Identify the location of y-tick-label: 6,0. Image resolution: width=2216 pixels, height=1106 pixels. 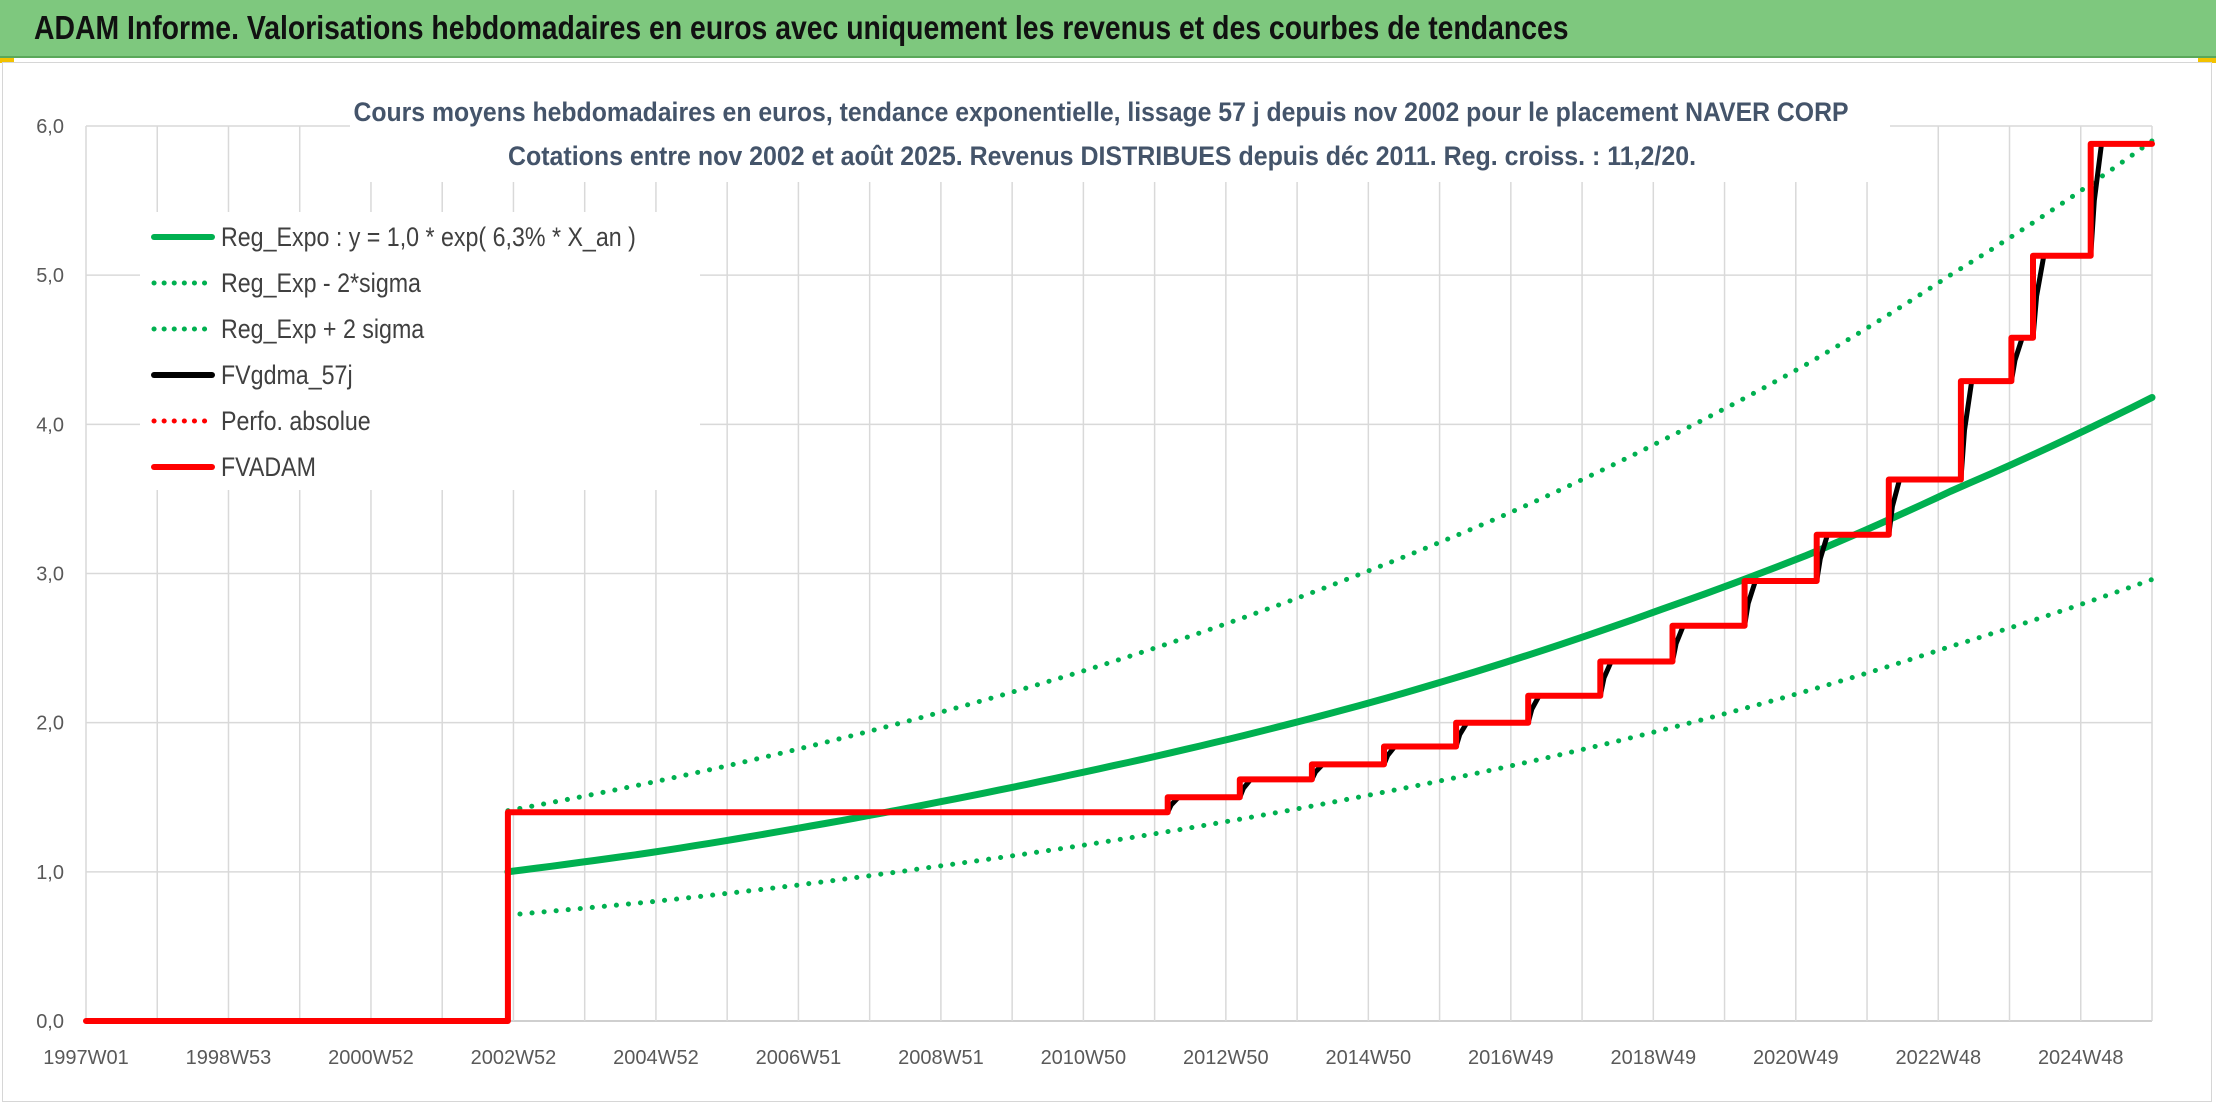
(50, 127).